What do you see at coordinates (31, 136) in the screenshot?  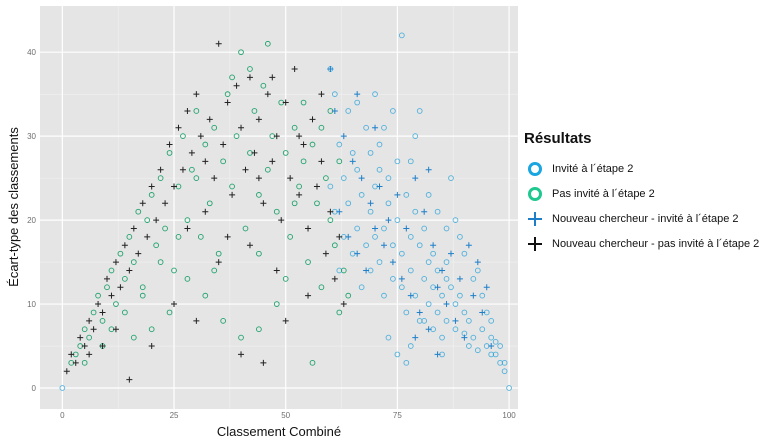 I see `y-tick-label: 30` at bounding box center [31, 136].